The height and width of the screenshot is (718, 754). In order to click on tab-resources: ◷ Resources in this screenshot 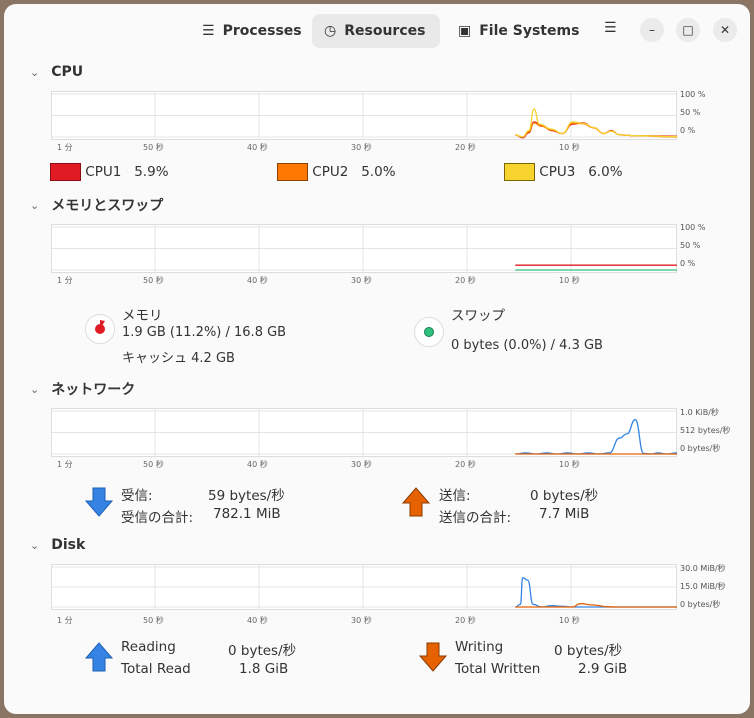, I will do `click(376, 31)`.